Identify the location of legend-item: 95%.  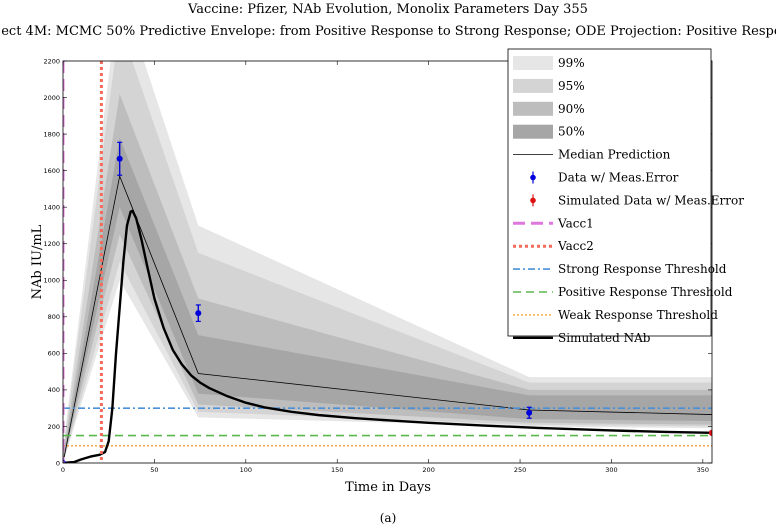
(549, 85).